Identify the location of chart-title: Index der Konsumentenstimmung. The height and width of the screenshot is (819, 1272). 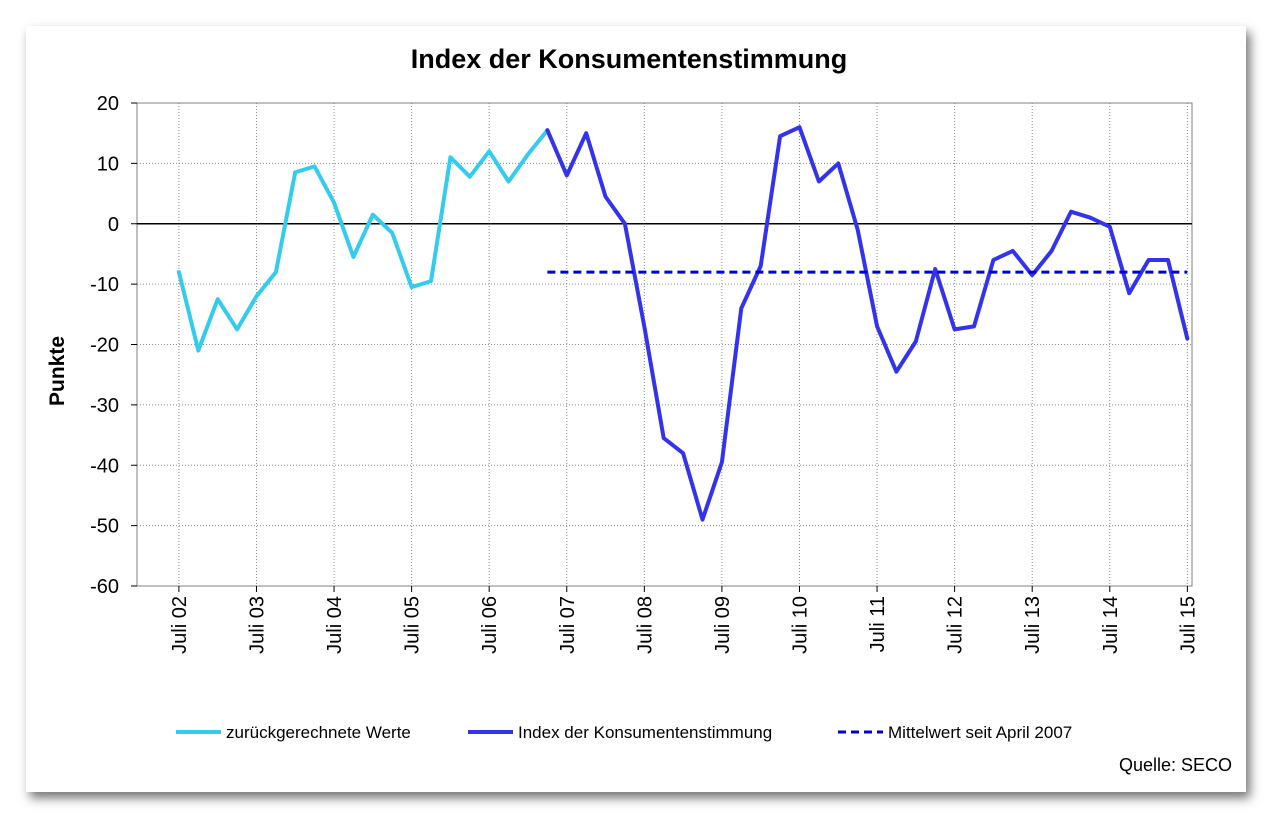
(629, 59).